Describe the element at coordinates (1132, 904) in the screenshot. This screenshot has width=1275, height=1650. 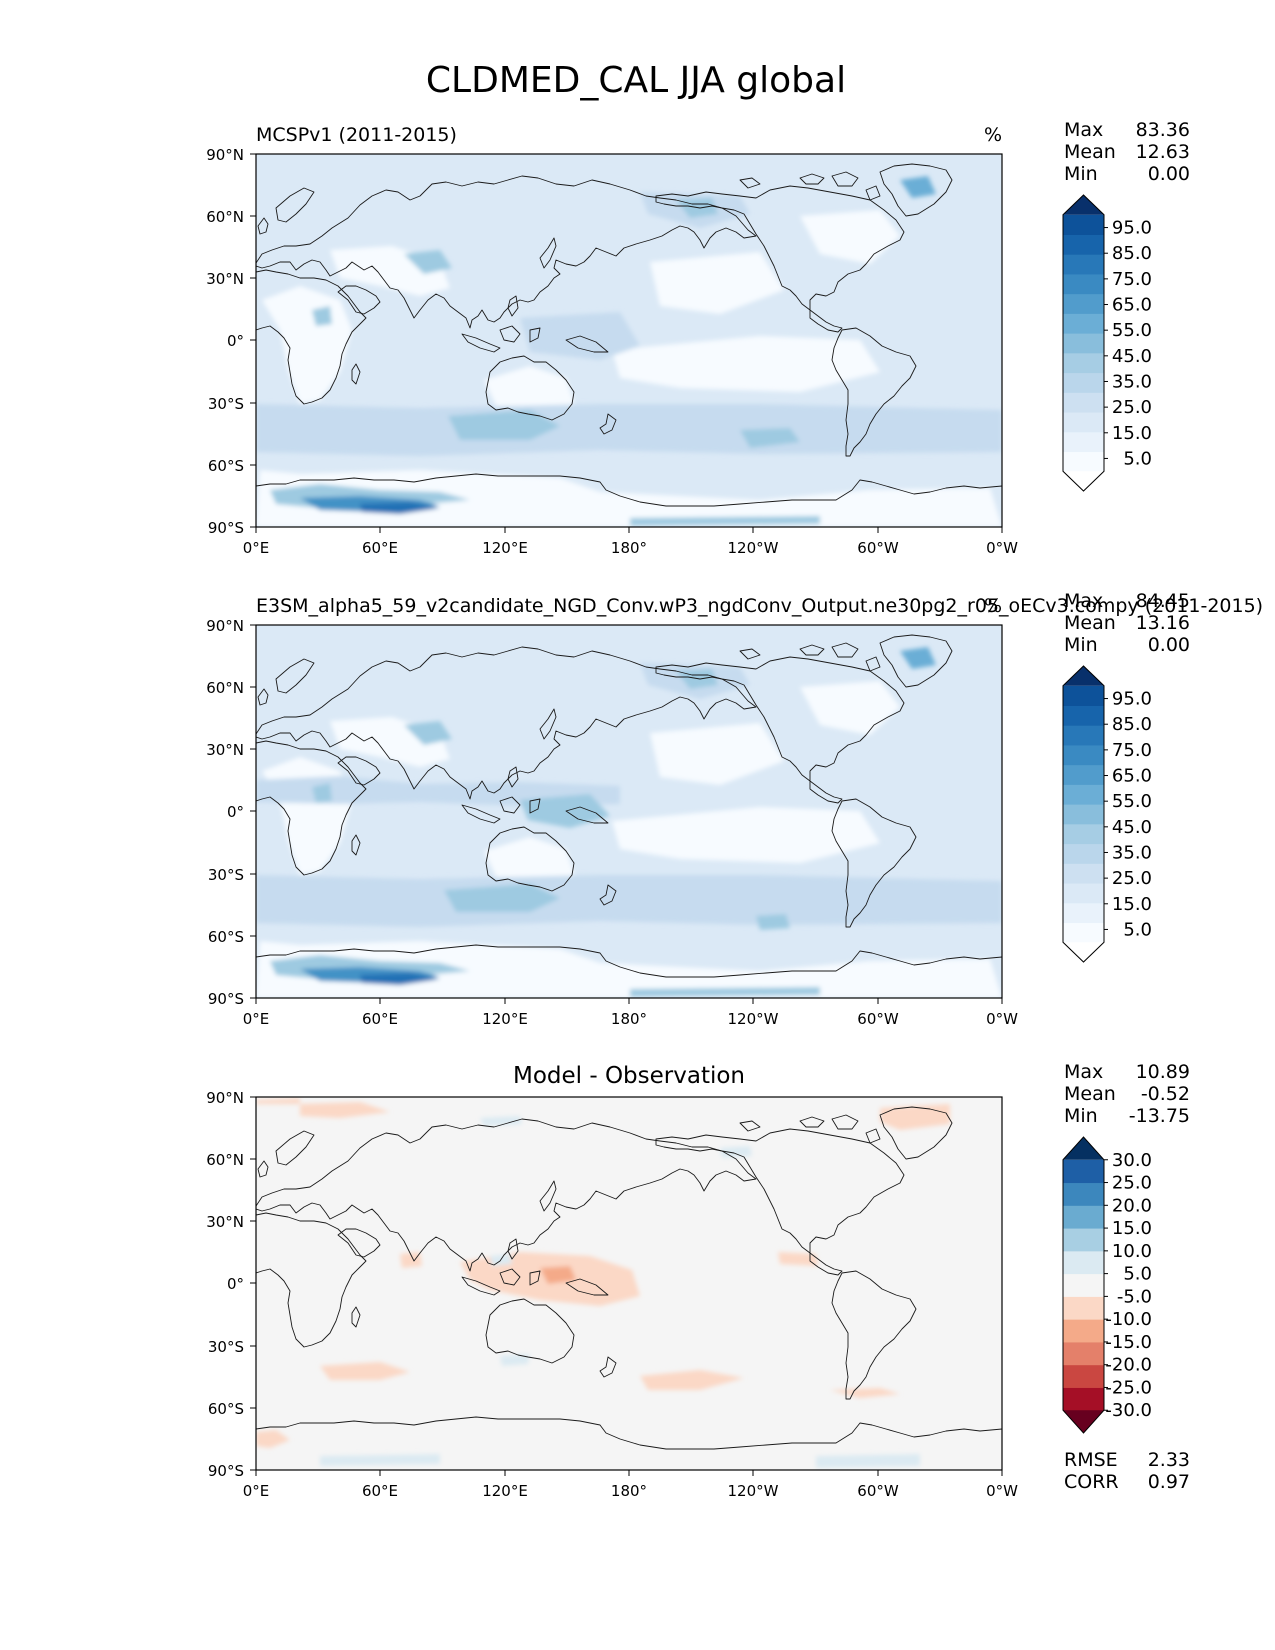
I see `colorbar-tick-label: 15.0` at that location.